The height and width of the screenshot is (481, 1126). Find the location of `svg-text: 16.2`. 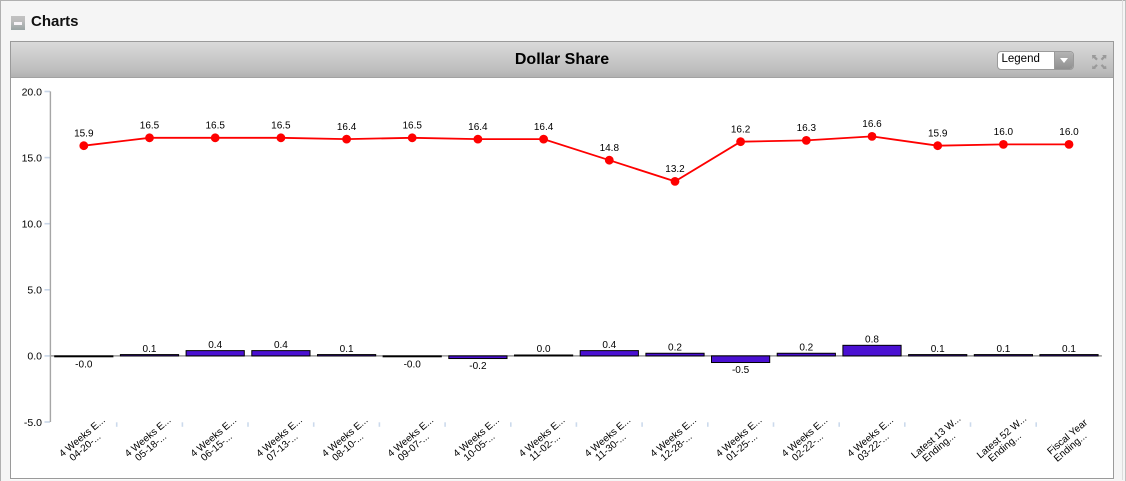

svg-text: 16.2 is located at coordinates (741, 129).